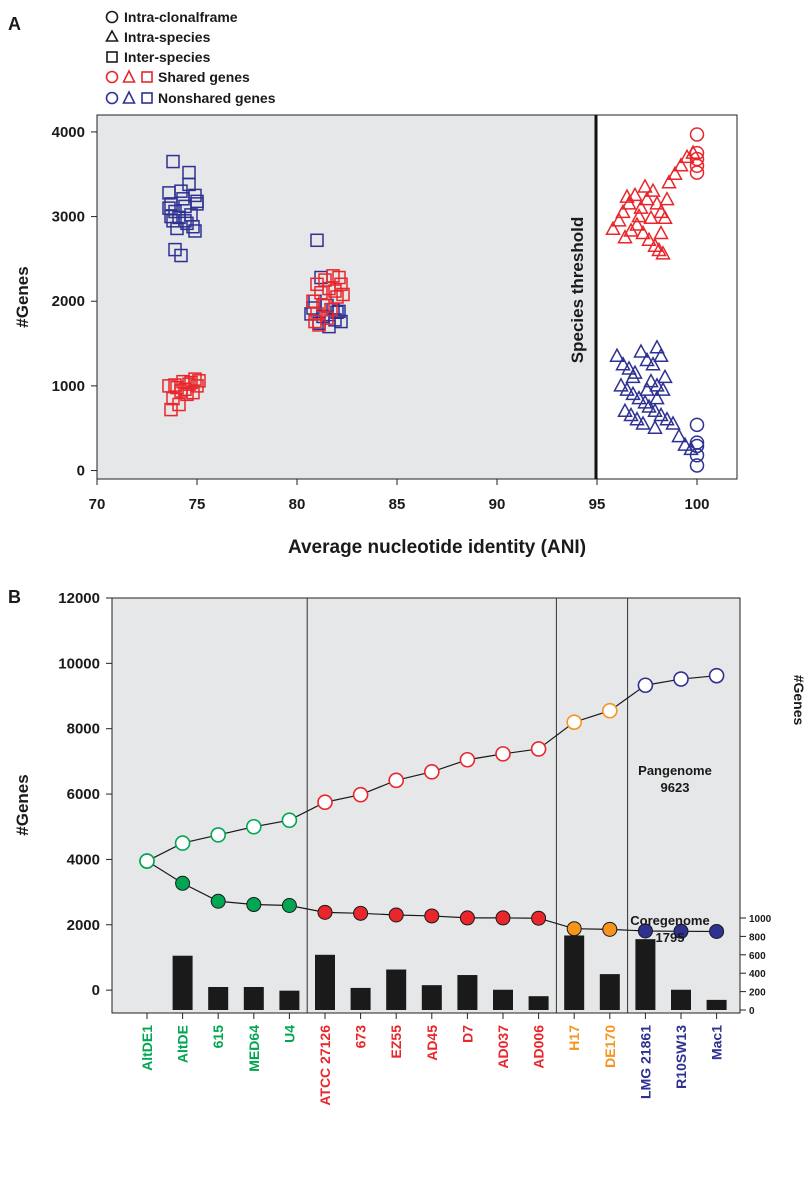 Image resolution: width=807 pixels, height=1200 pixels. Describe the element at coordinates (757, 937) in the screenshot. I see `right-tick-label: 800` at that location.